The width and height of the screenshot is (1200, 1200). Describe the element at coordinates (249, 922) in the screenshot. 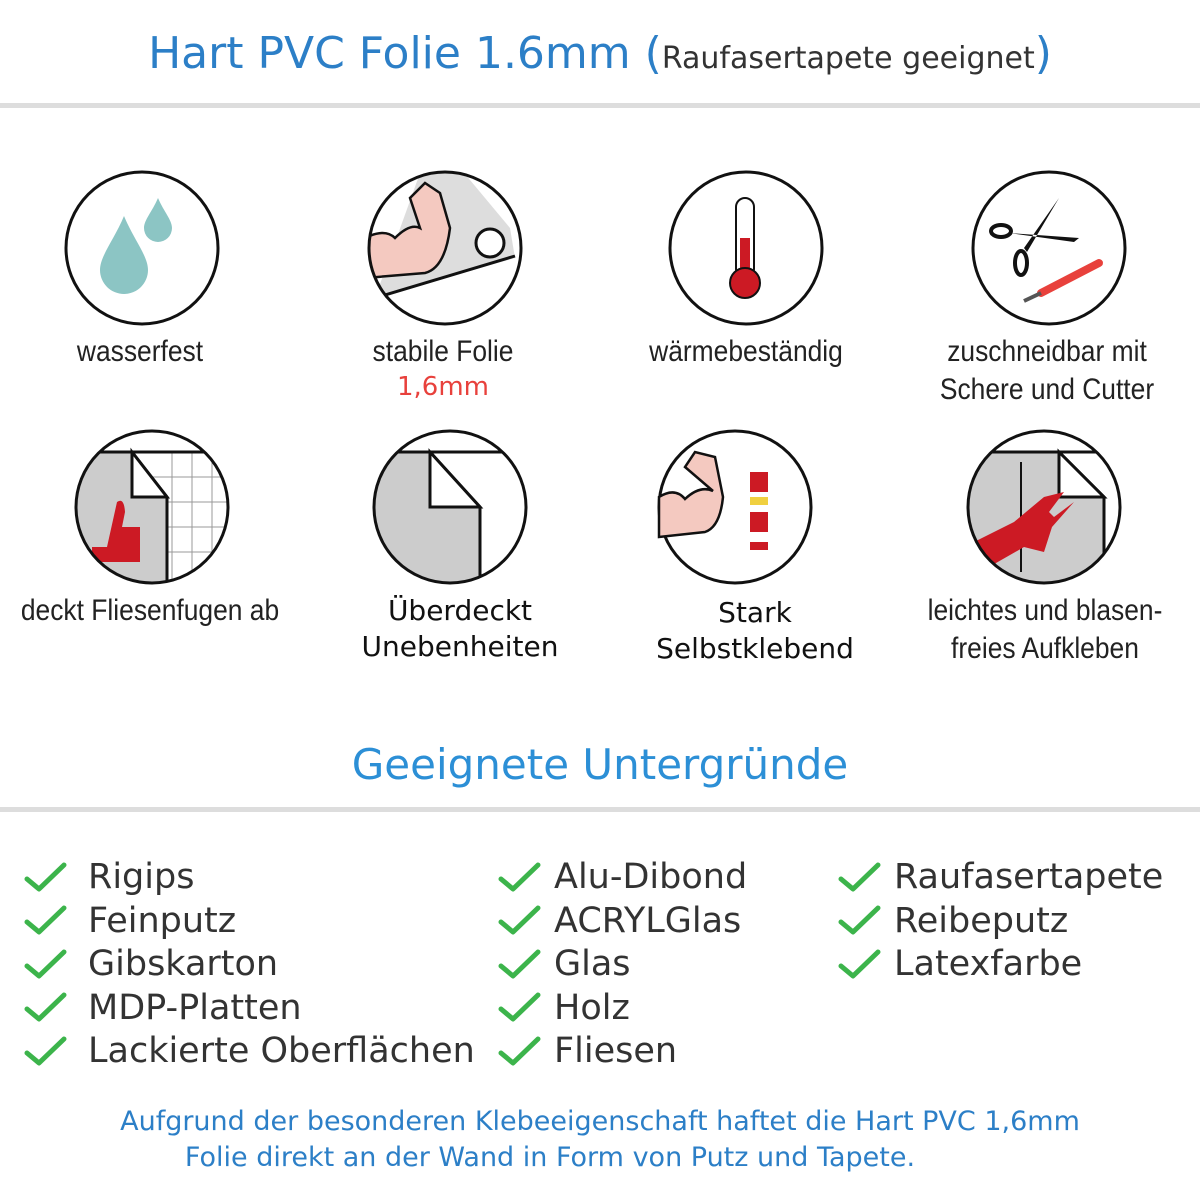

I see `surface-item: Feinputz` at that location.